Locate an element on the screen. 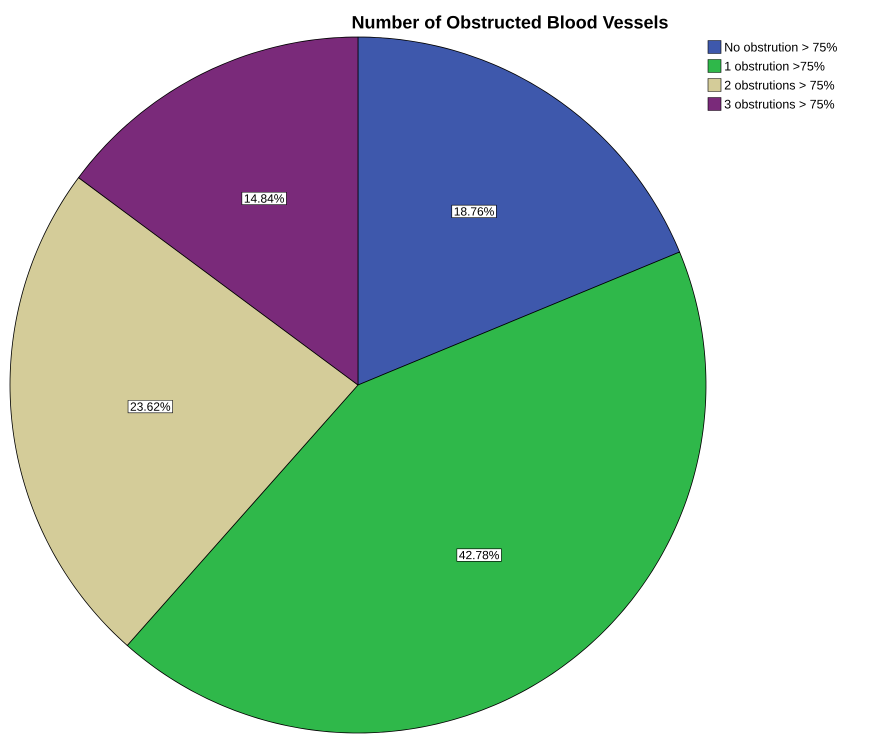  data-label: 18.76% is located at coordinates (474, 211).